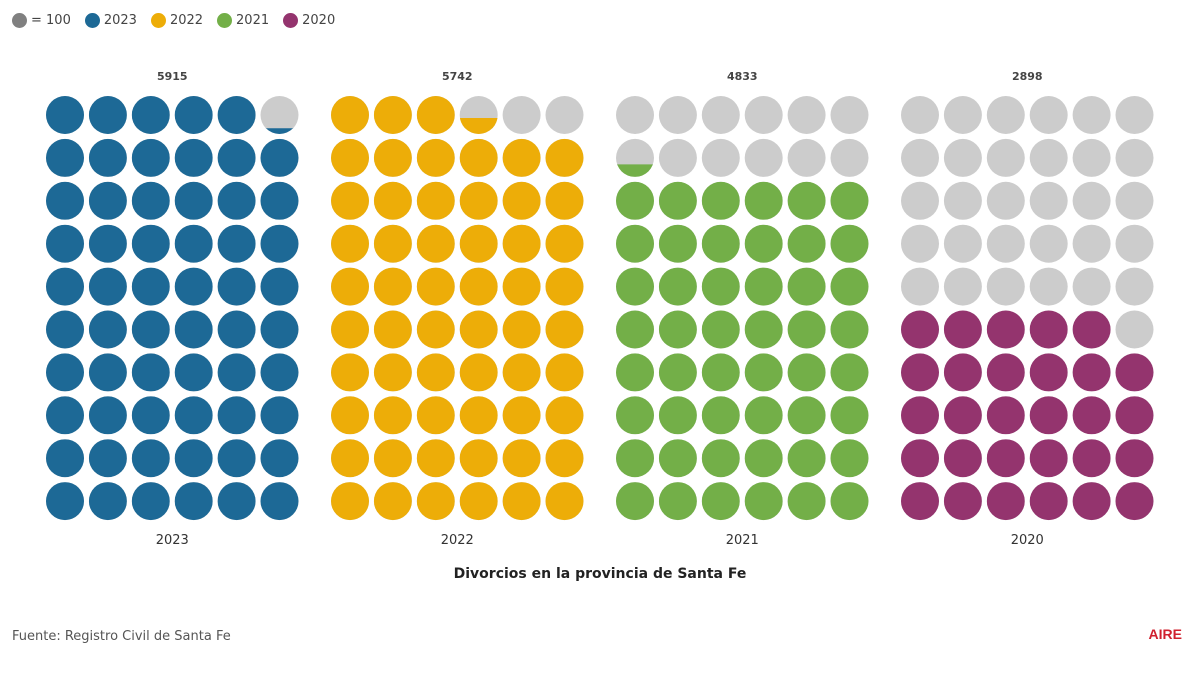 The image size is (1200, 675). What do you see at coordinates (172, 76) in the screenshot?
I see `group-value-label: 5915` at bounding box center [172, 76].